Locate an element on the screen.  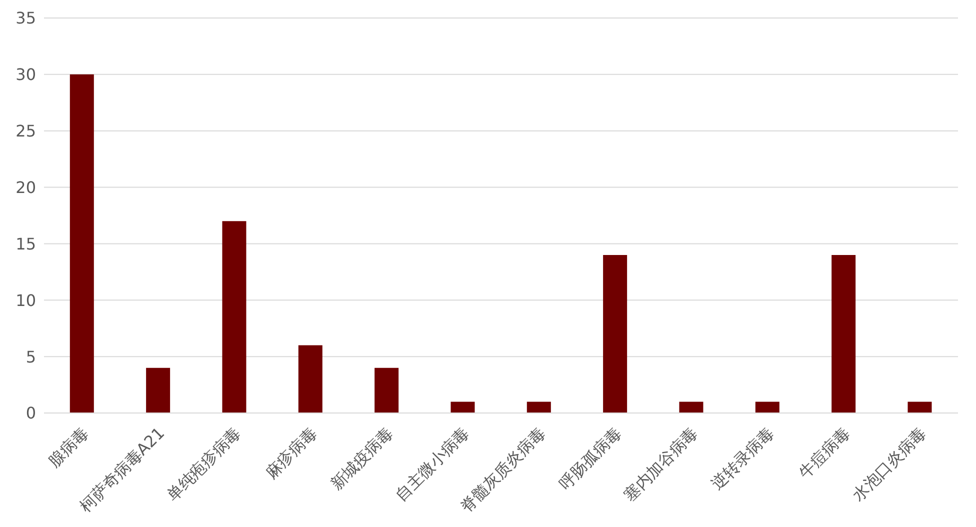
x-tick-label: 麻疹病毒 is located at coordinates (291, 452).